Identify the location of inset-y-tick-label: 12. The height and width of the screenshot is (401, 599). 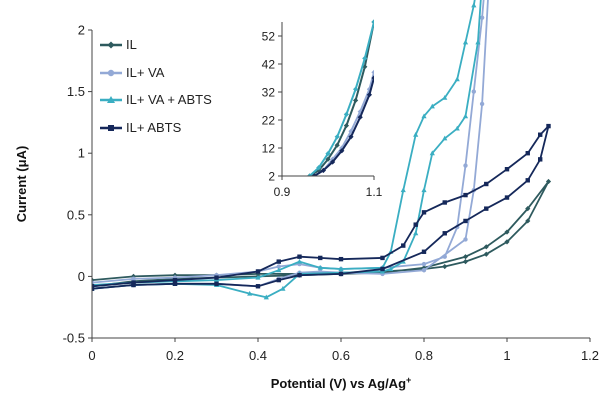
(269, 149).